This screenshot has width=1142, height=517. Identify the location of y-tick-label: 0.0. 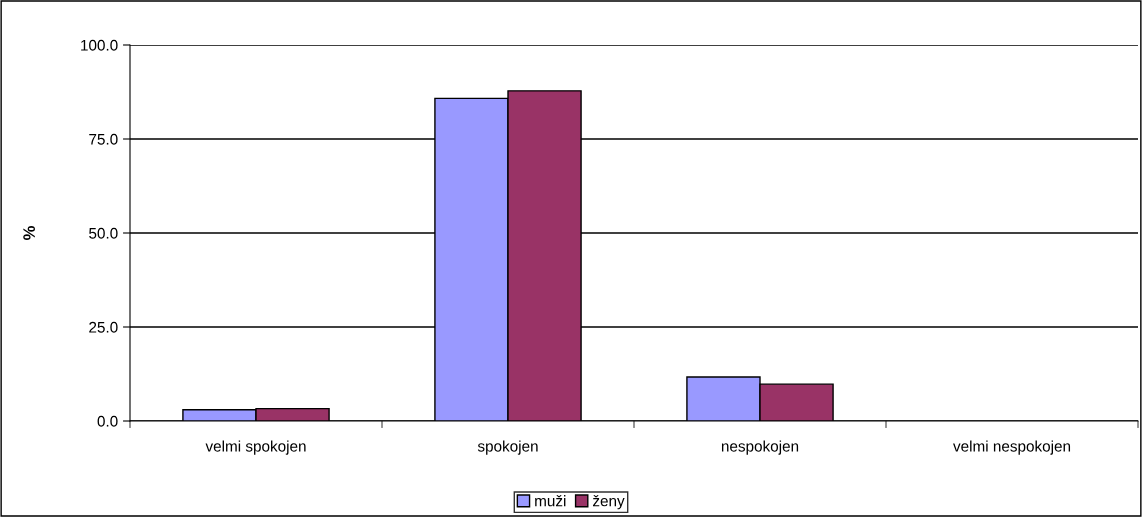
(107, 421).